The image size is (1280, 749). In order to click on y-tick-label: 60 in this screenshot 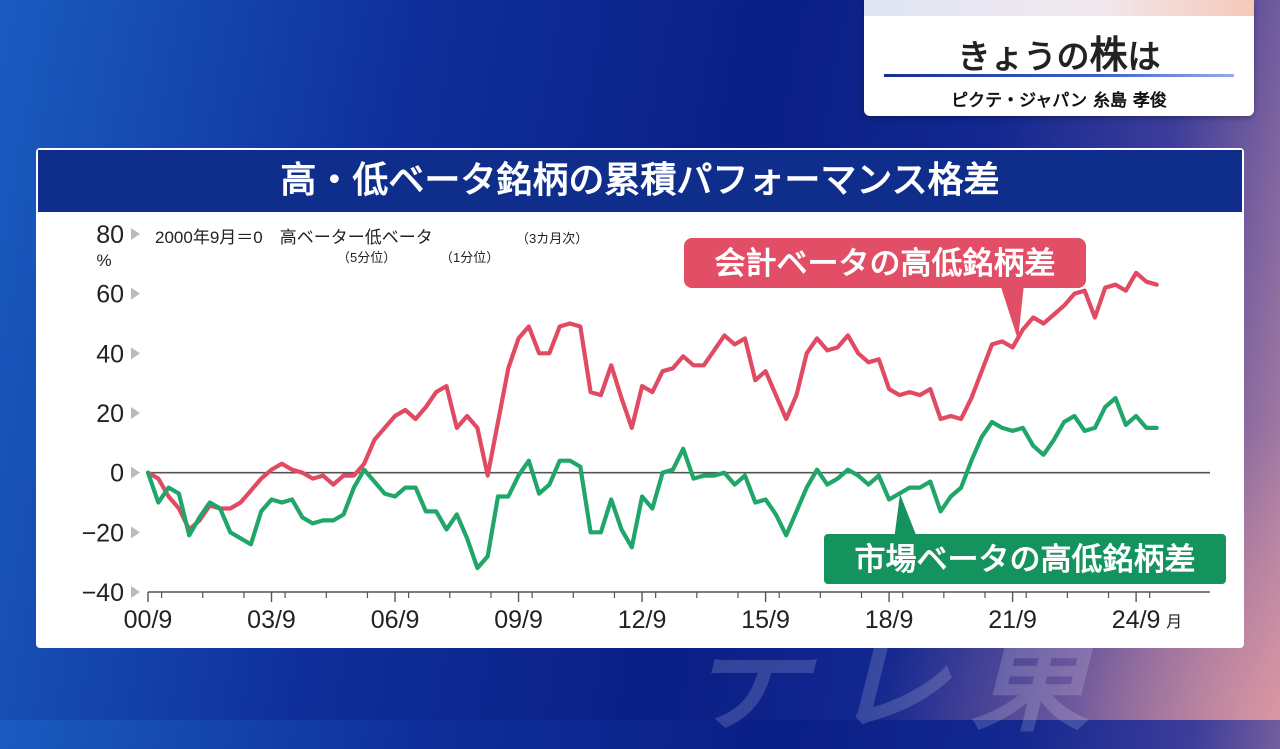, I will do `click(110, 295)`.